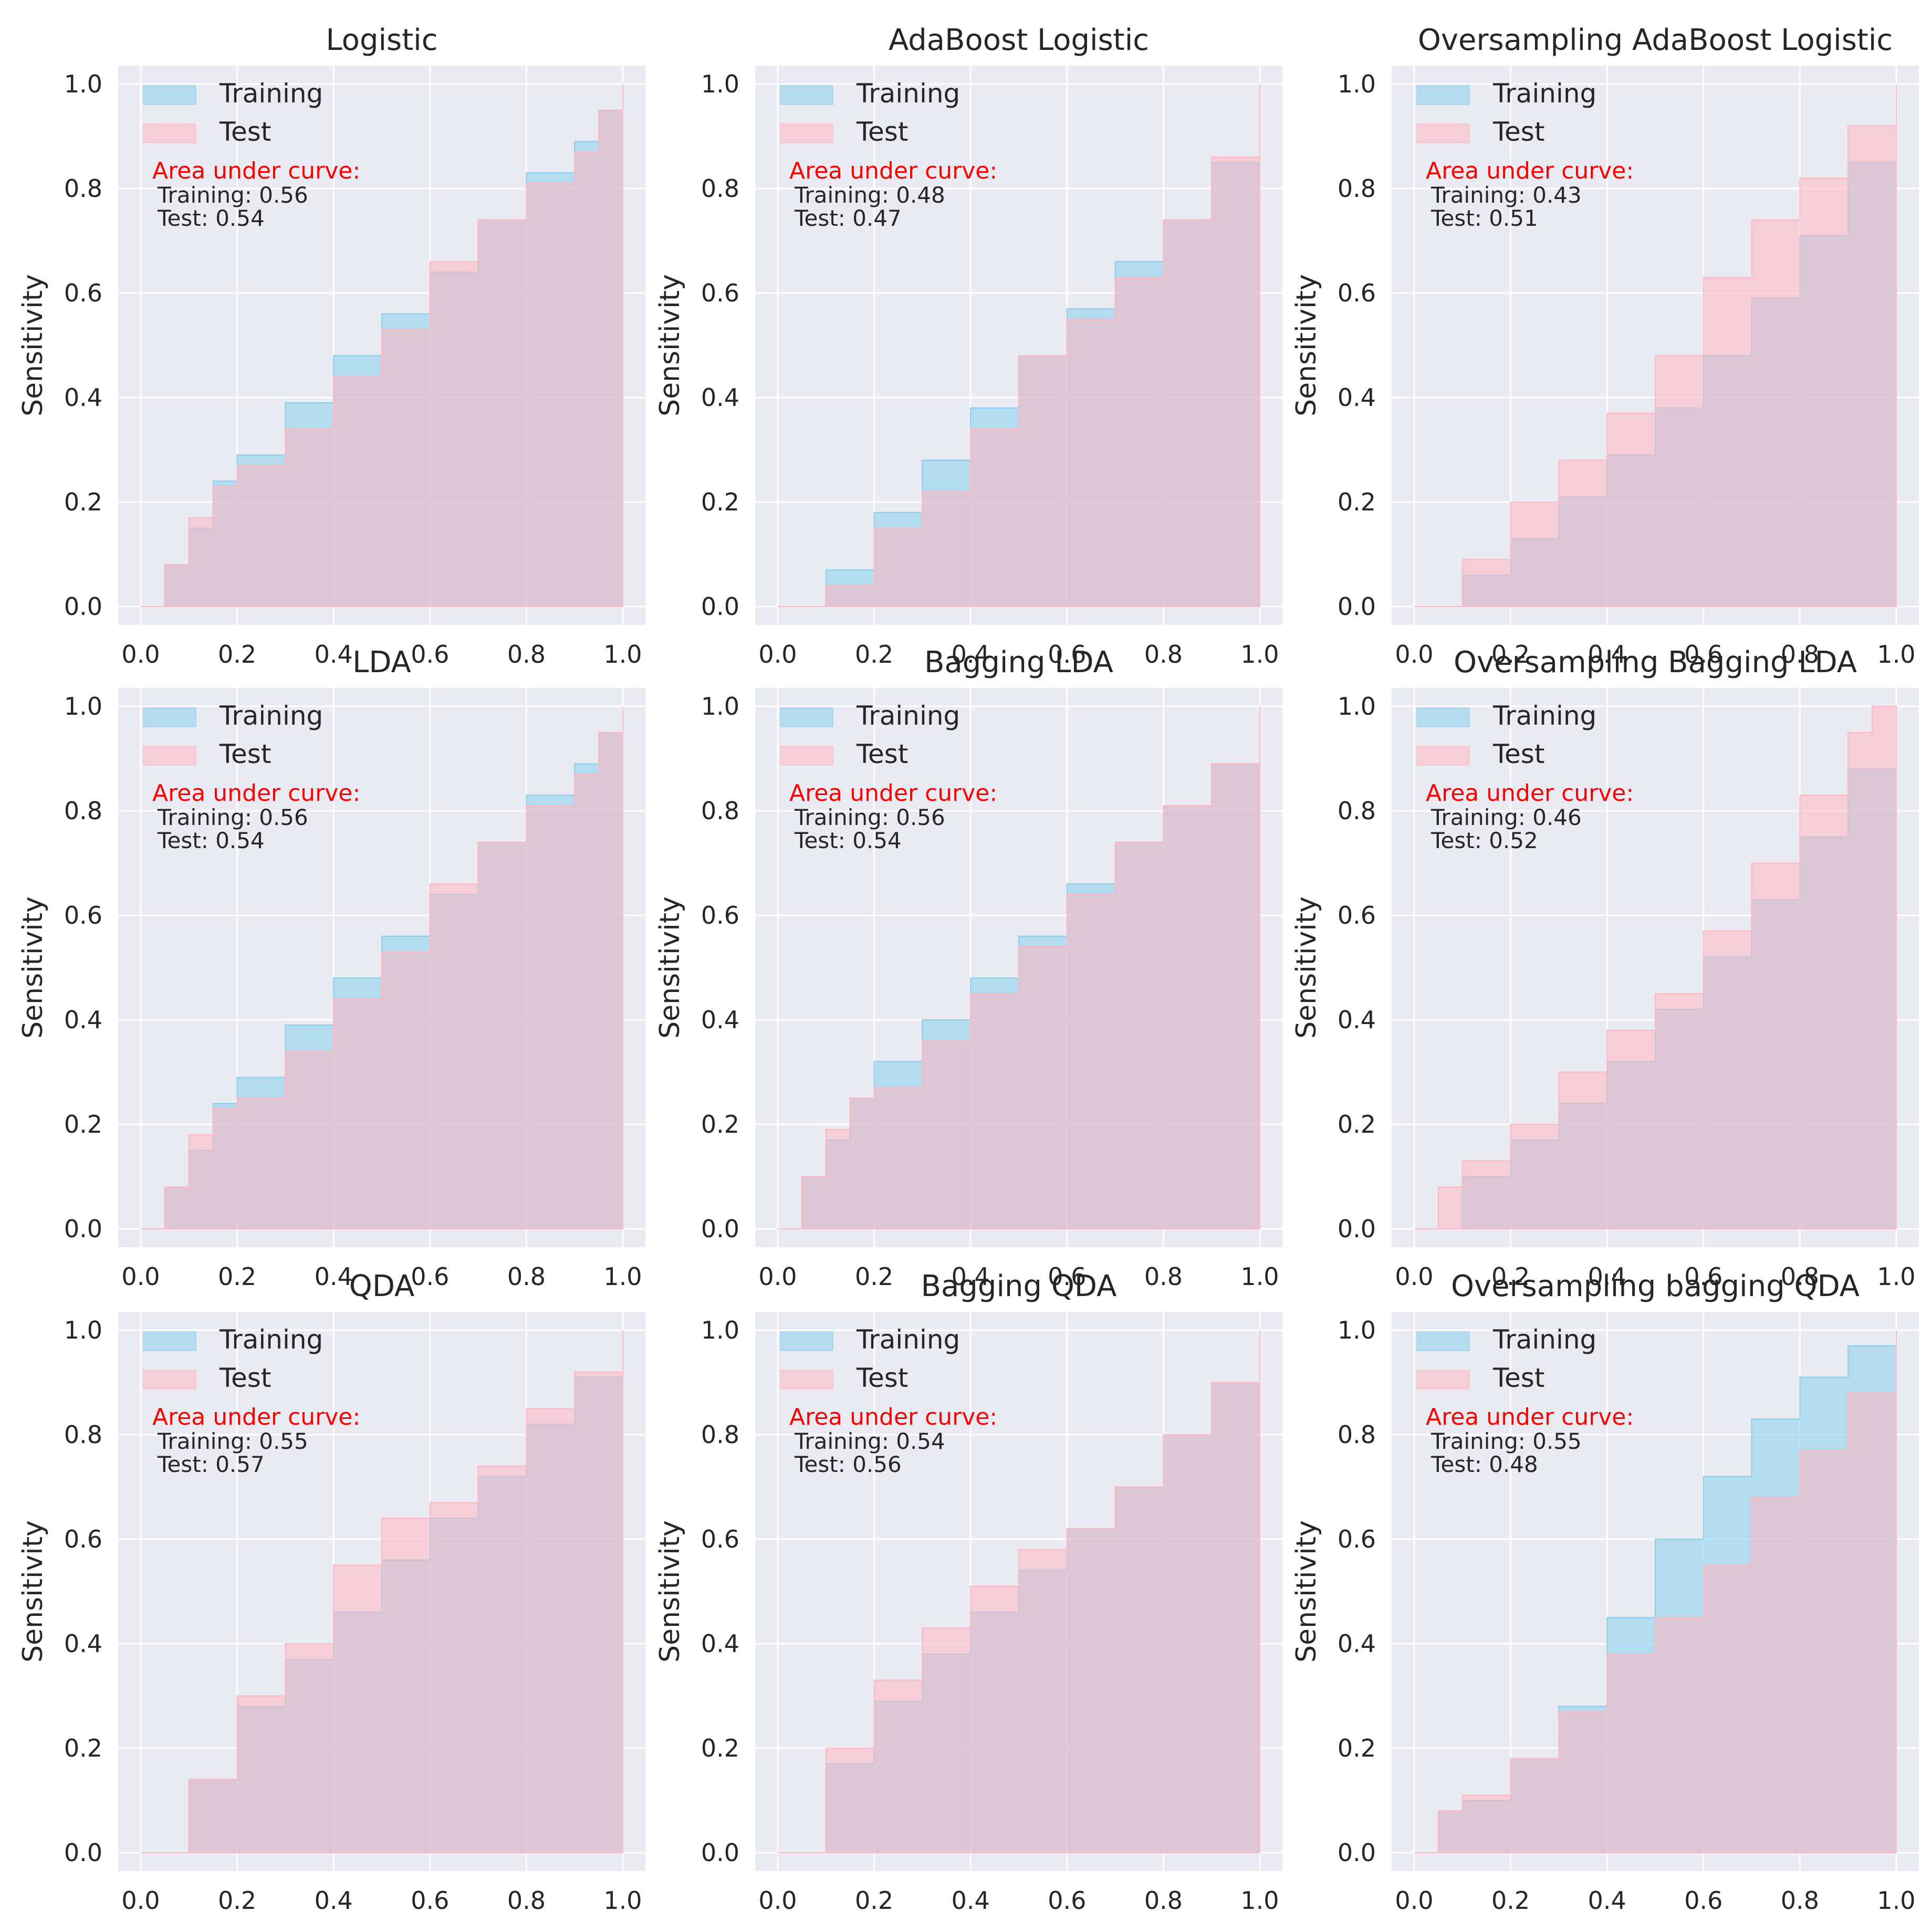 The width and height of the screenshot is (1932, 1922). Describe the element at coordinates (1019, 1286) in the screenshot. I see `subplot-title: Bagging QDA` at that location.